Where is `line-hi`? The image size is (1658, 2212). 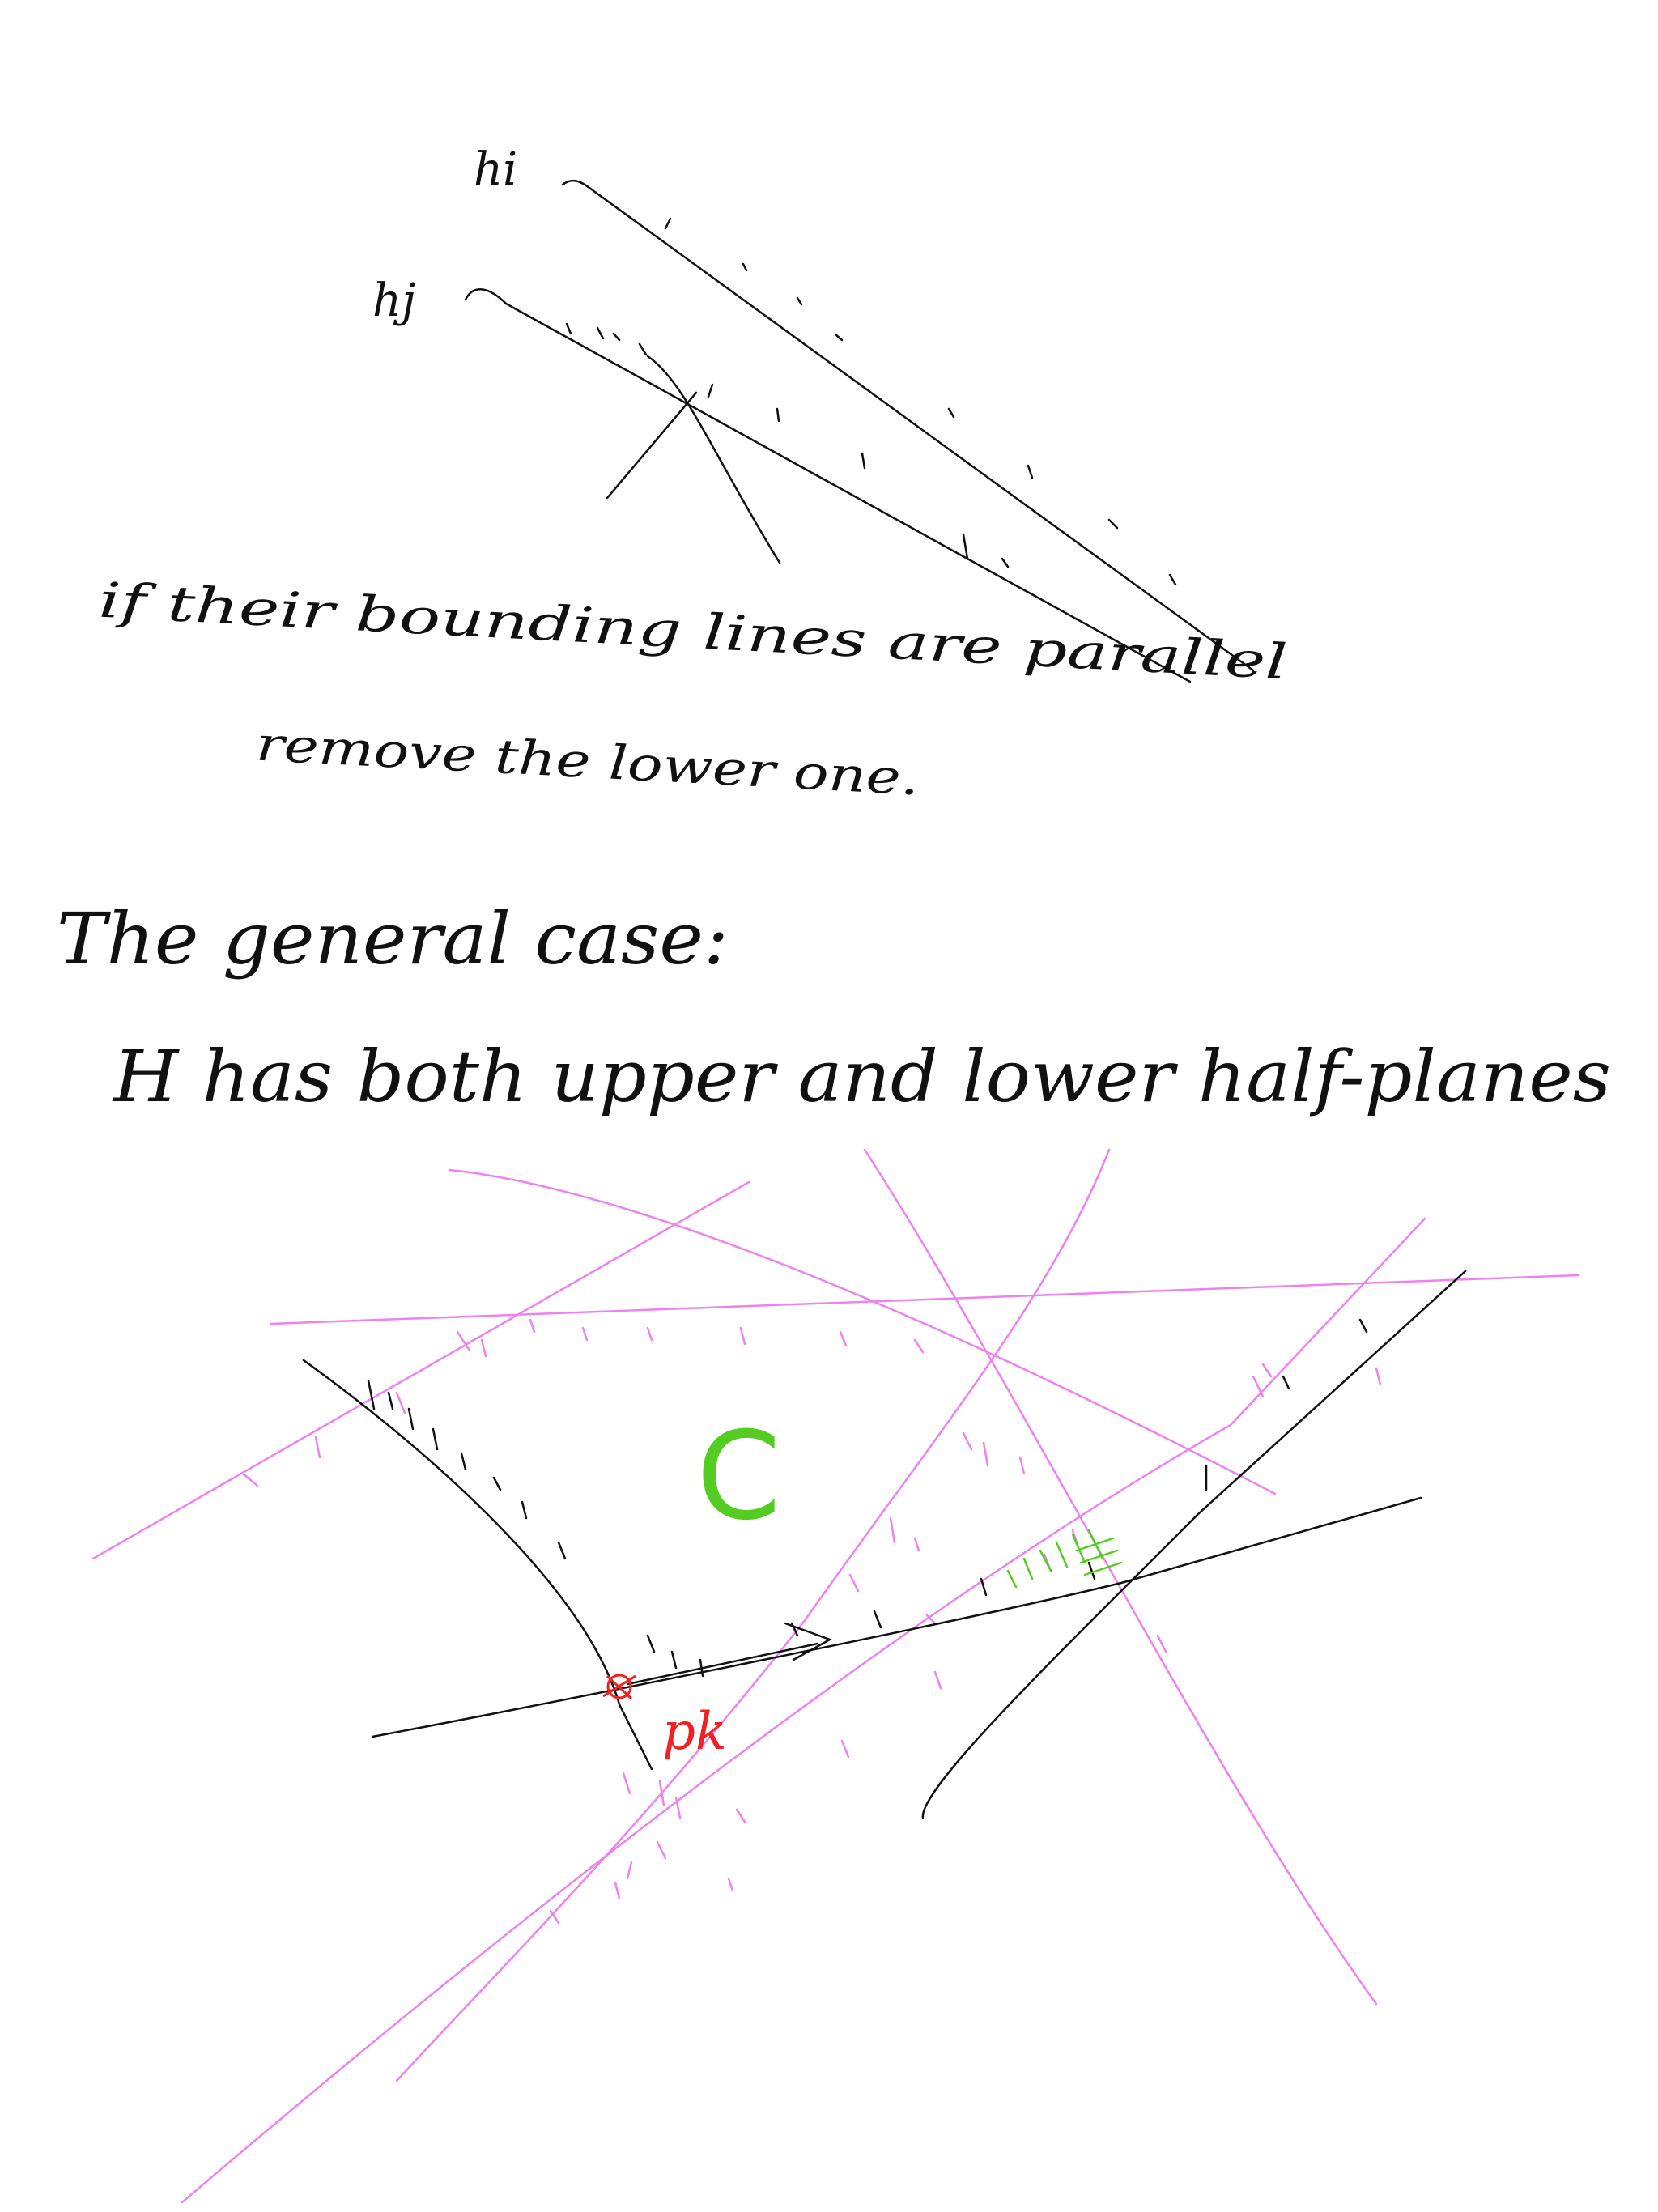
line-hi is located at coordinates (908, 426).